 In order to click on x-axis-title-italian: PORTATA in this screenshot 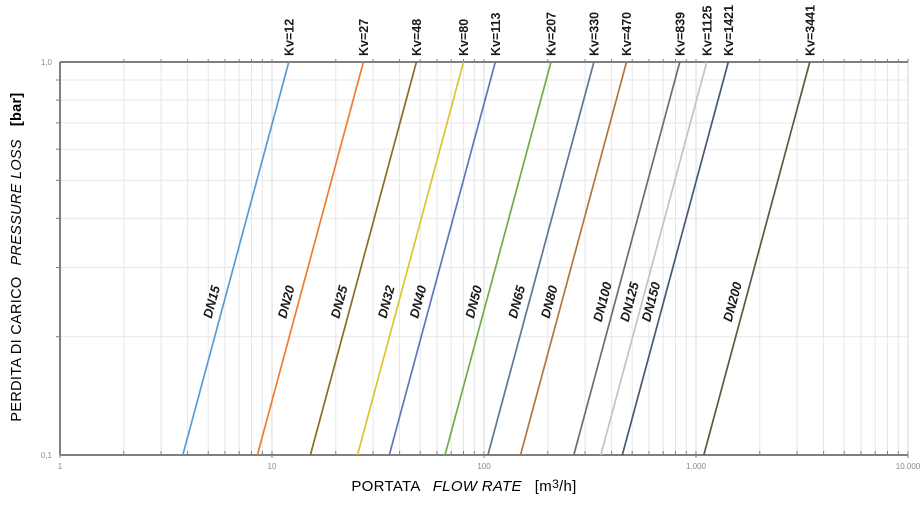, I will do `click(386, 486)`.